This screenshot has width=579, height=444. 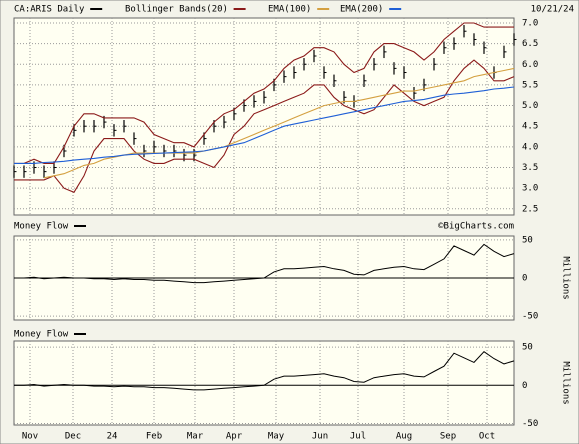 What do you see at coordinates (530, 168) in the screenshot?
I see `y-tick-label: 3.5` at bounding box center [530, 168].